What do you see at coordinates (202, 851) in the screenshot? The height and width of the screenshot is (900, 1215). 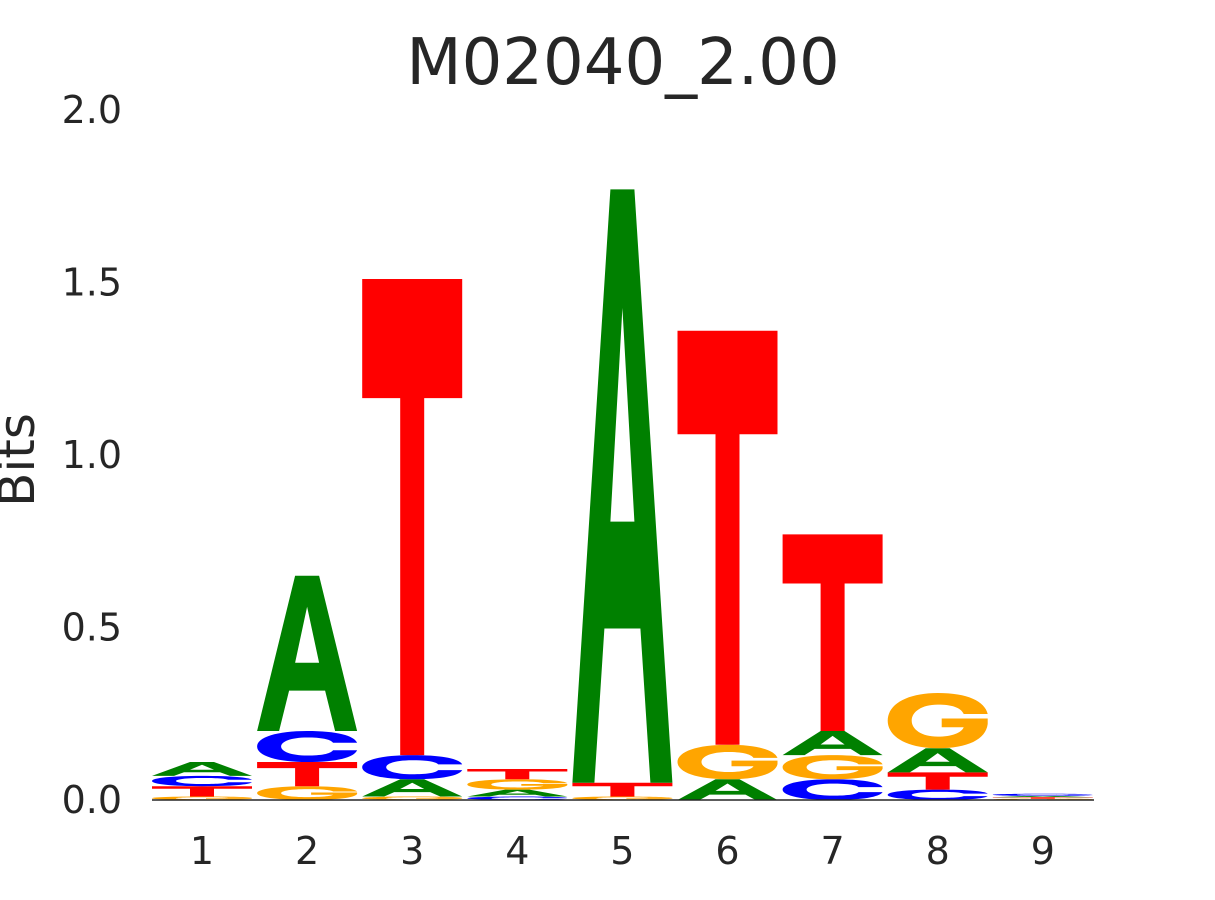 I see `x-tick-label: 1` at bounding box center [202, 851].